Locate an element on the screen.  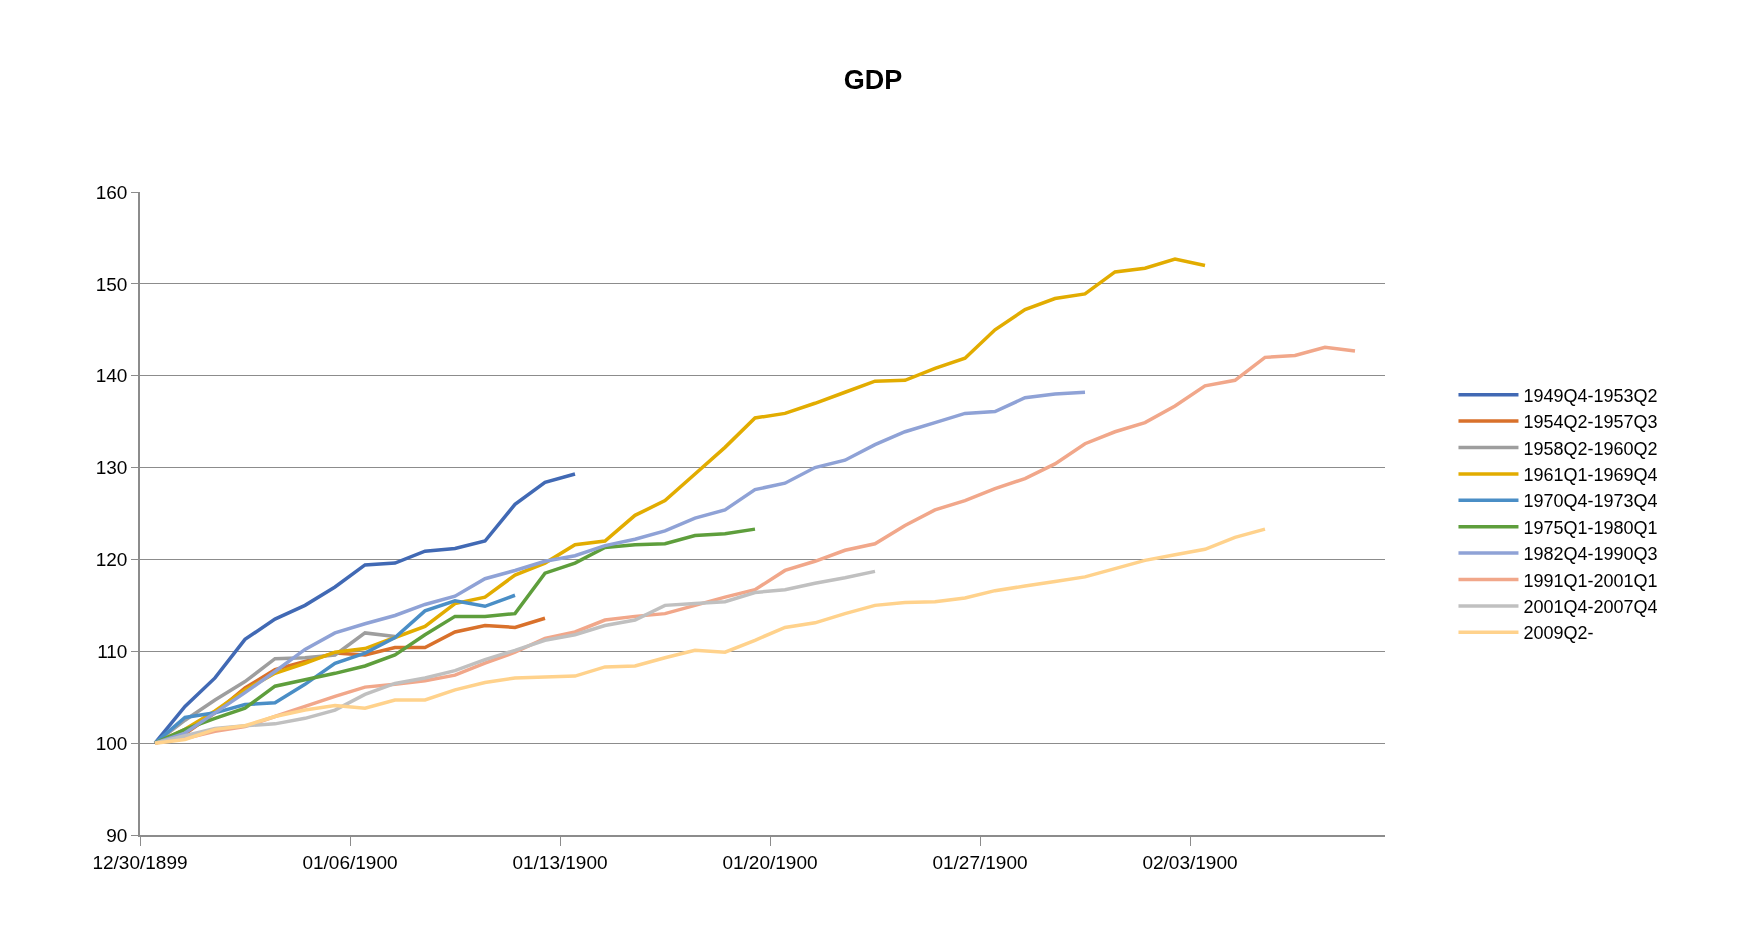
legend-label: 1958Q2-1960Q2 is located at coordinates (1590, 448).